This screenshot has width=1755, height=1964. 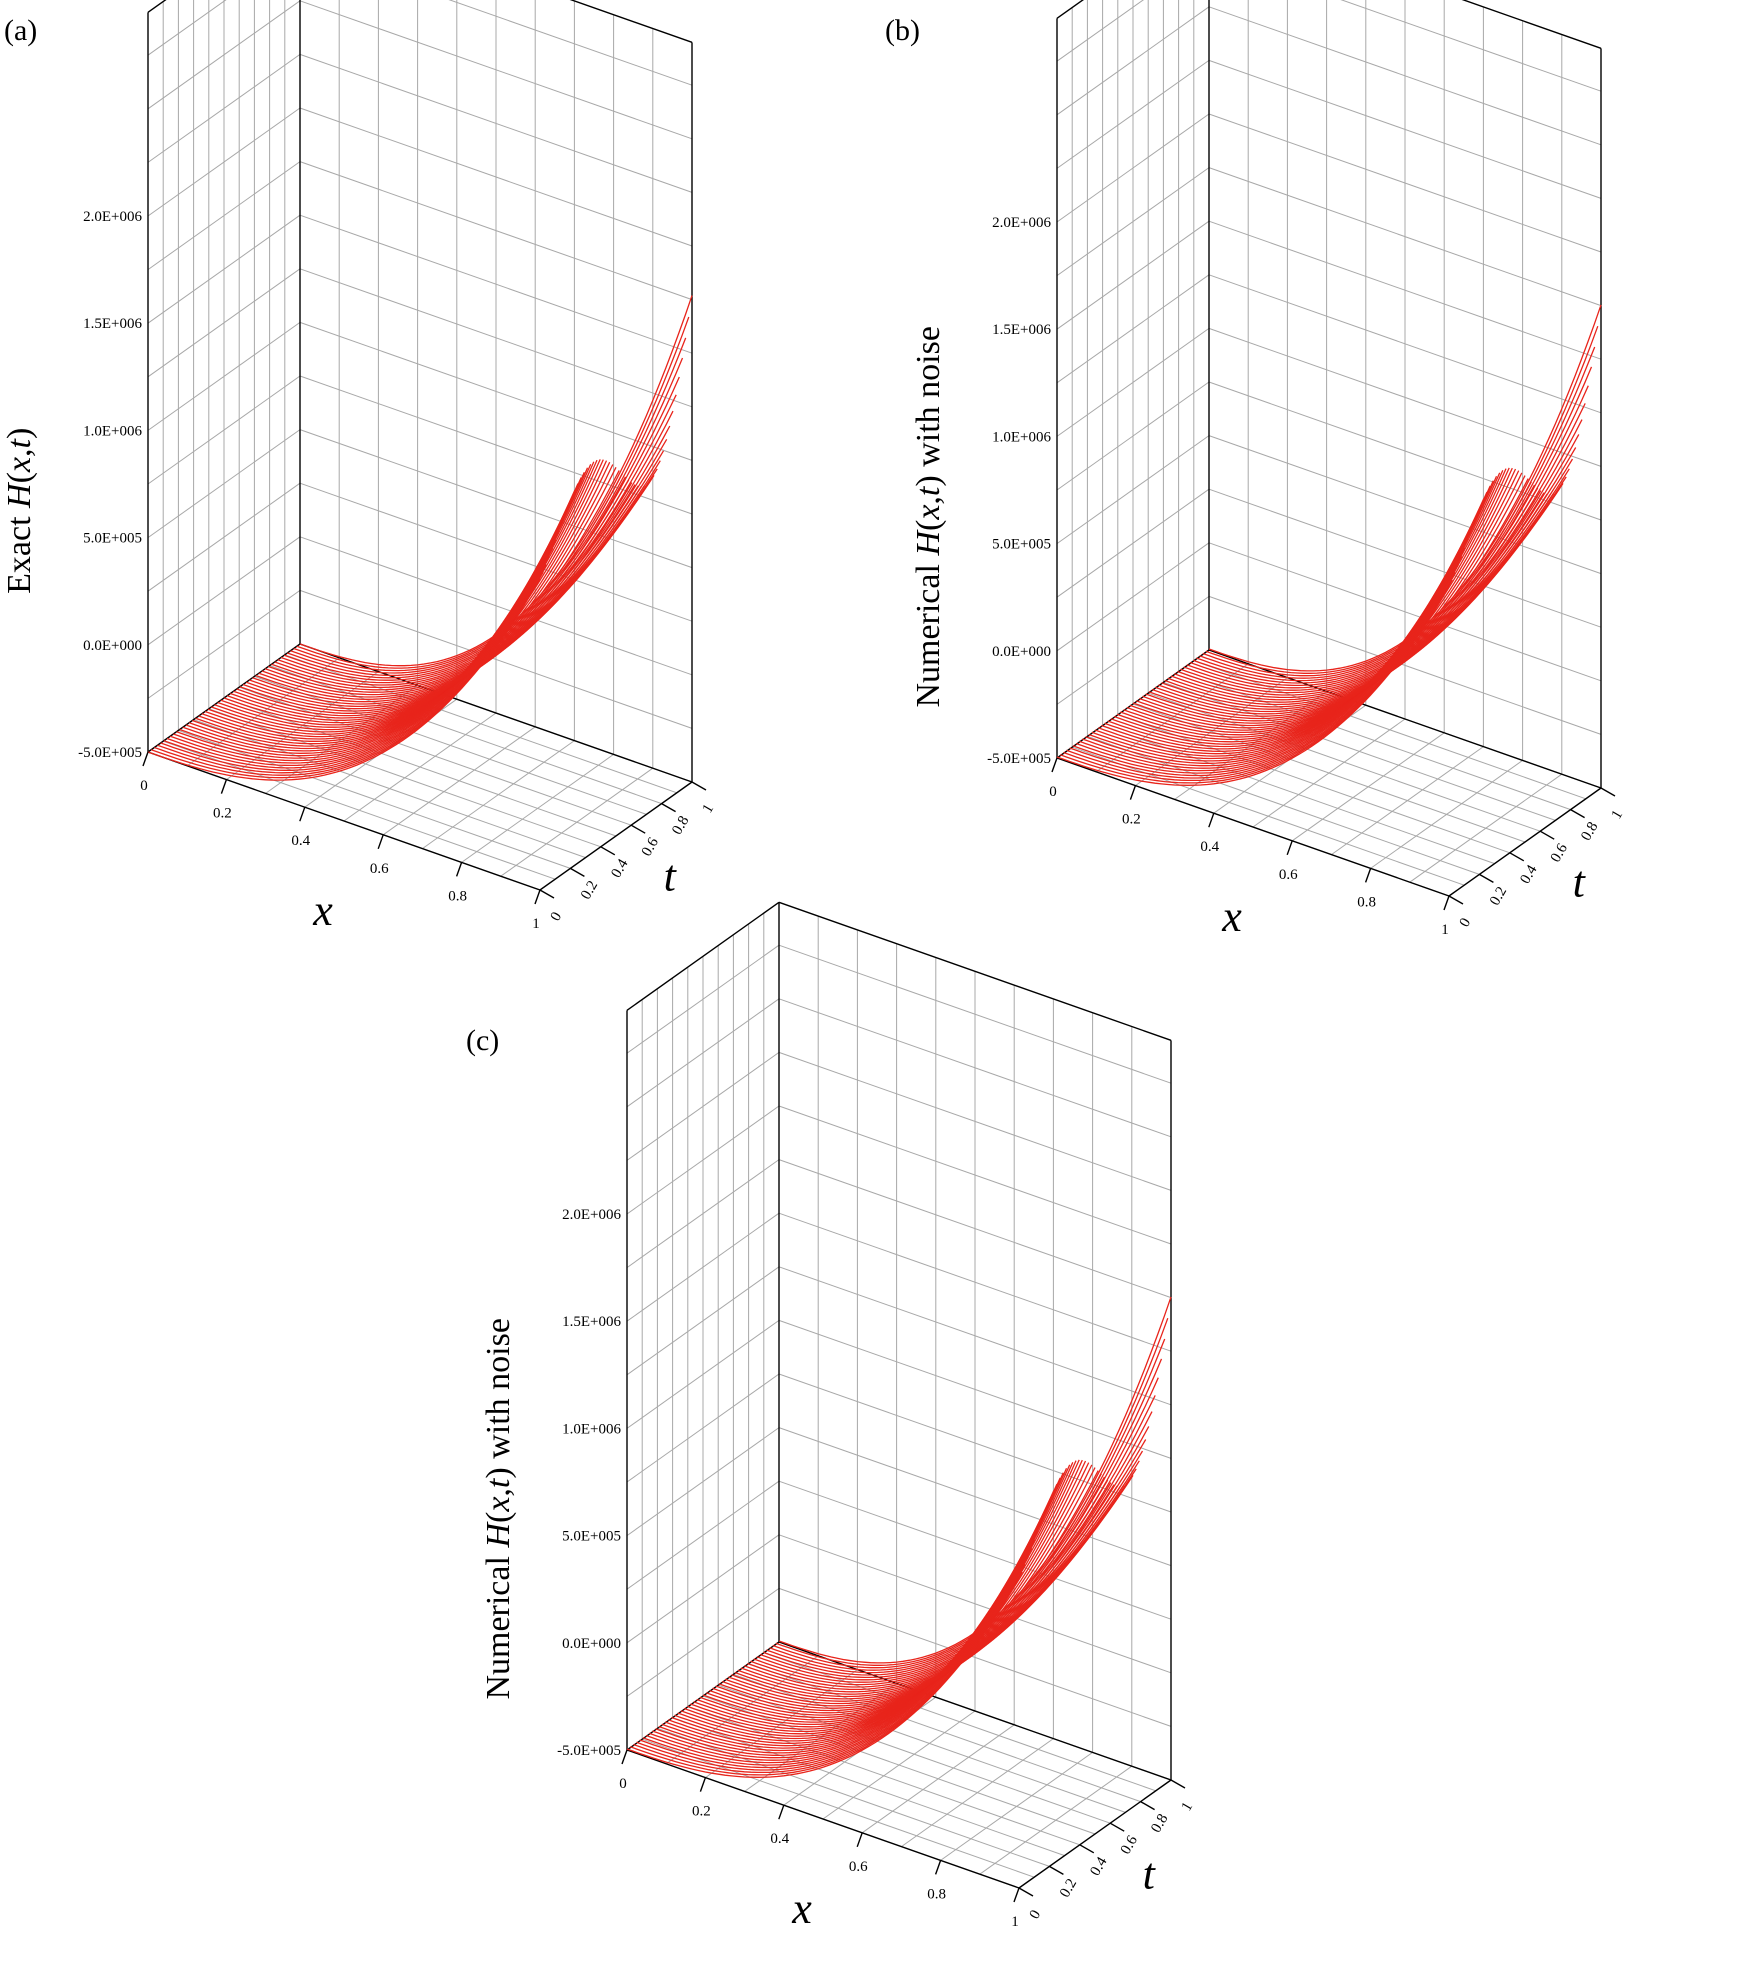 What do you see at coordinates (928, 480) in the screenshot?
I see `z-axis-label-part: )` at bounding box center [928, 480].